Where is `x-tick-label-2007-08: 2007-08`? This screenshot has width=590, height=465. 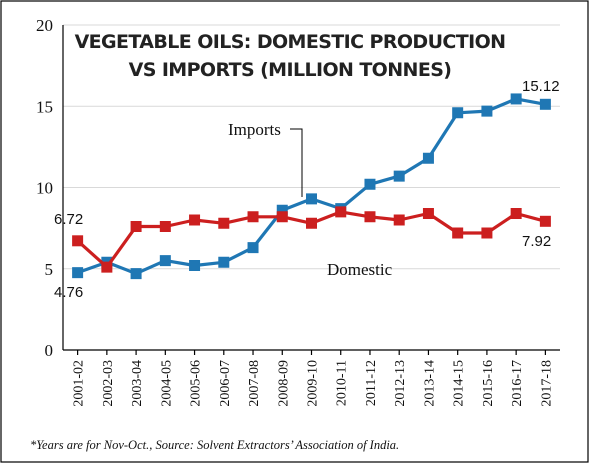
x-tick-label-2007-08: 2007-08 is located at coordinates (254, 383).